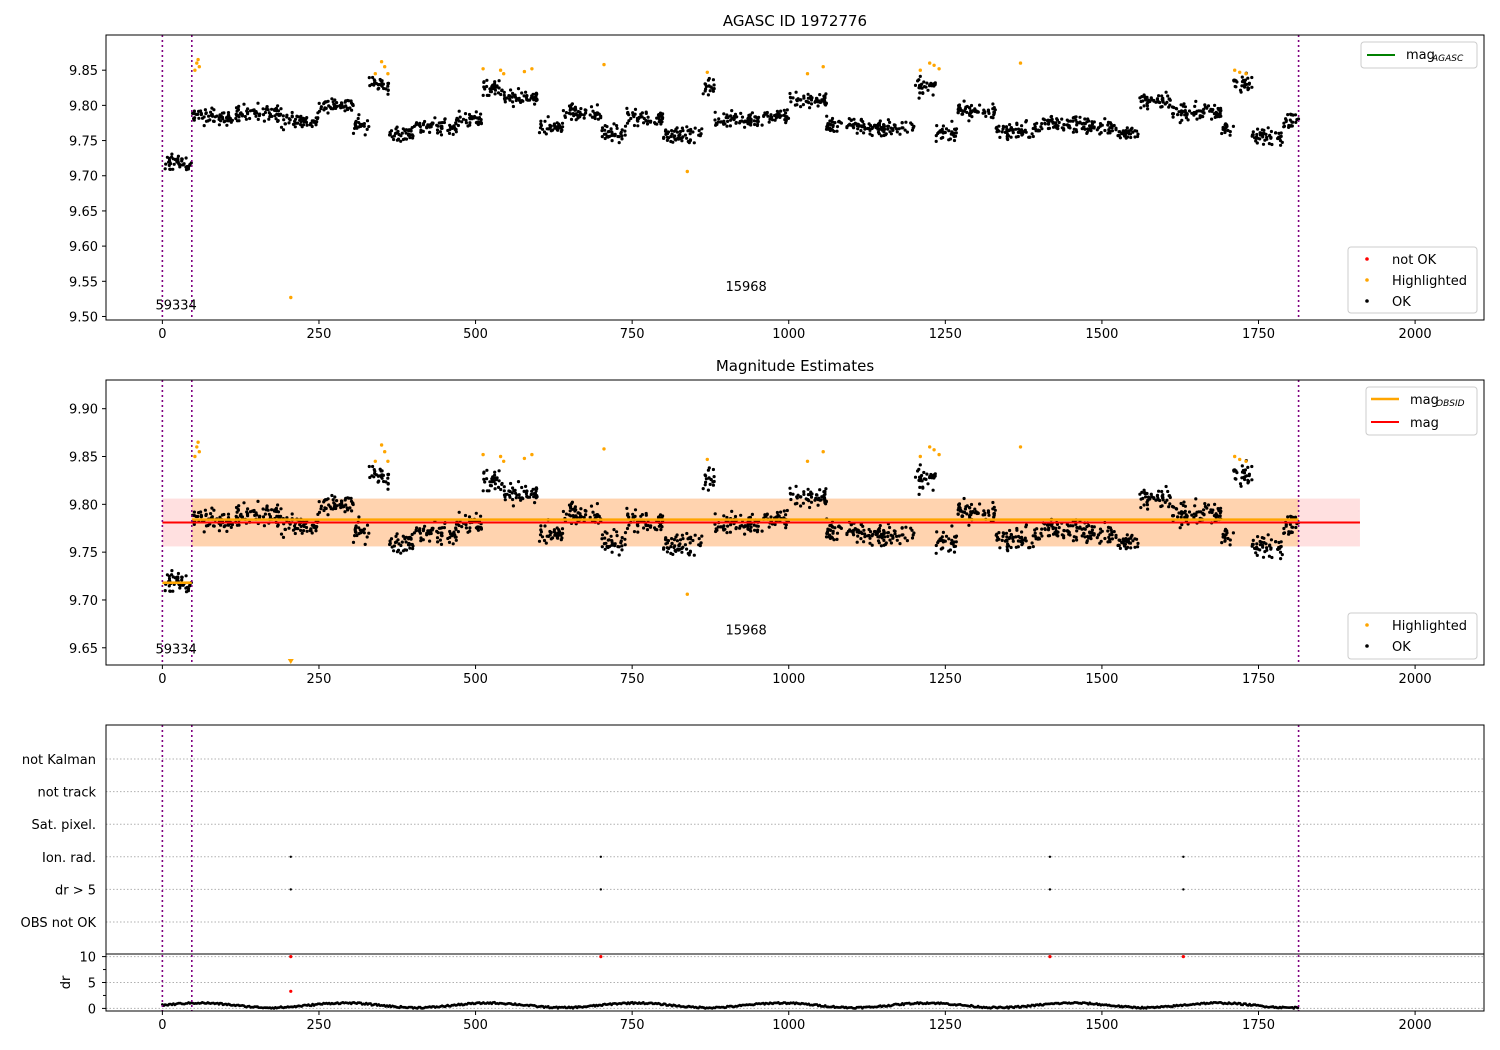 This screenshot has height=1050, width=1500. Describe the element at coordinates (1401, 302) in the screenshot. I see `legend-label: OK` at that location.